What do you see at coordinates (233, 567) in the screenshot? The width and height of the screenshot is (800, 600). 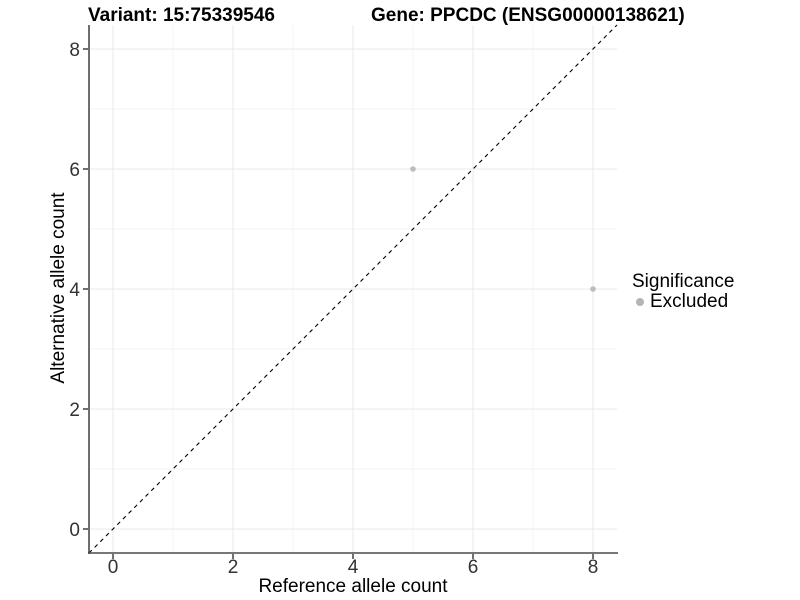 I see `x-tick-label: 2` at bounding box center [233, 567].